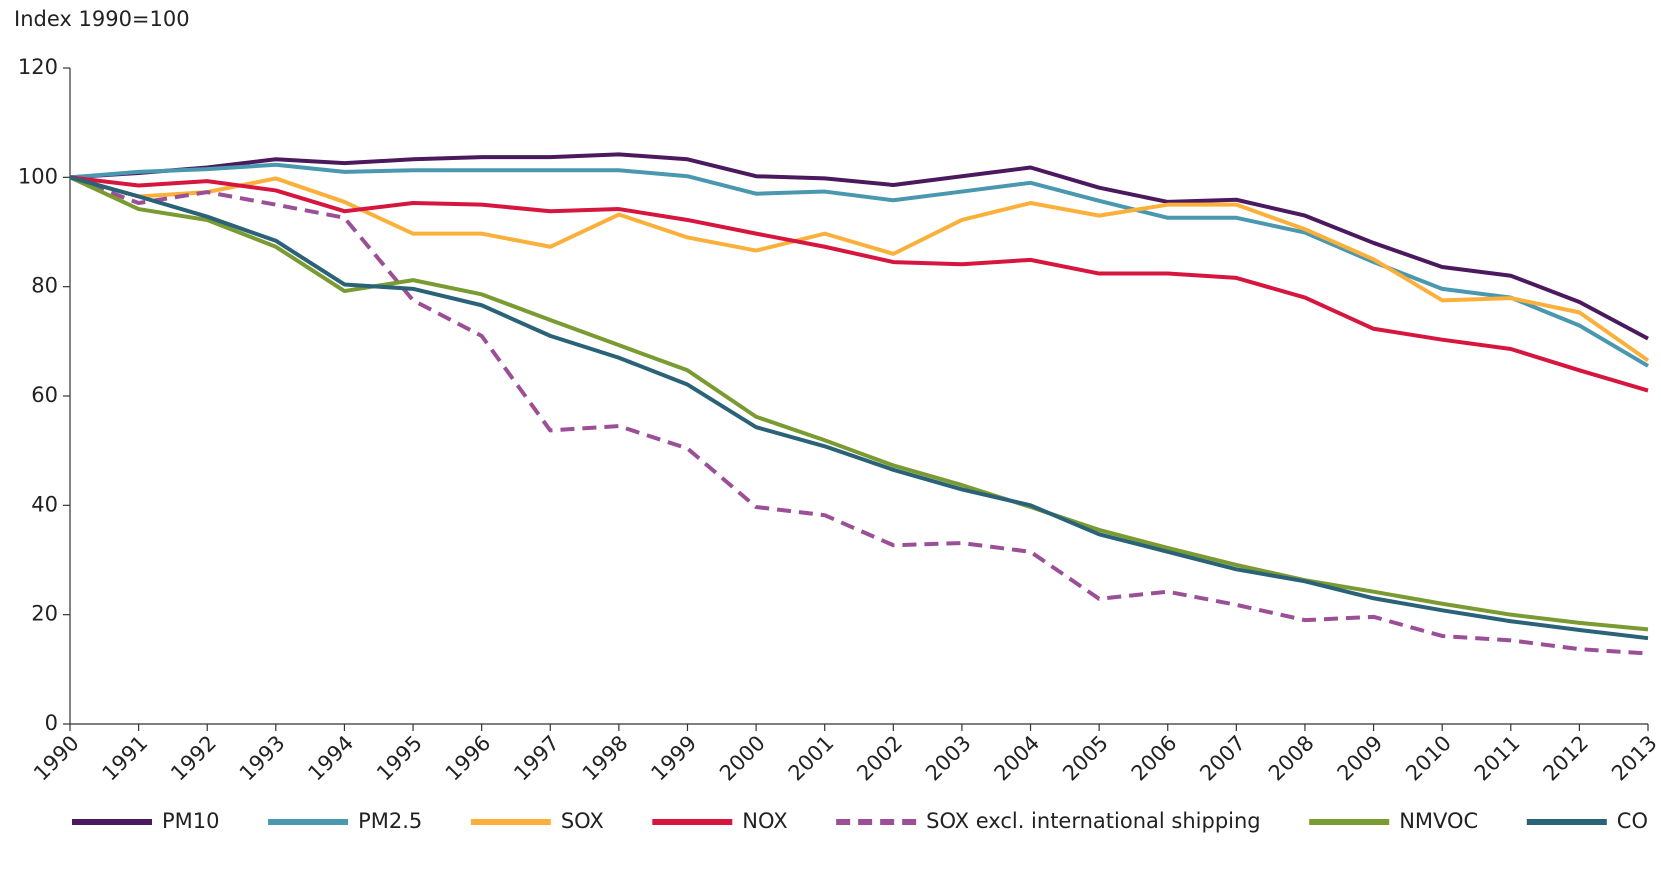  What do you see at coordinates (330, 758) in the screenshot?
I see `x-tick-label: 1994` at bounding box center [330, 758].